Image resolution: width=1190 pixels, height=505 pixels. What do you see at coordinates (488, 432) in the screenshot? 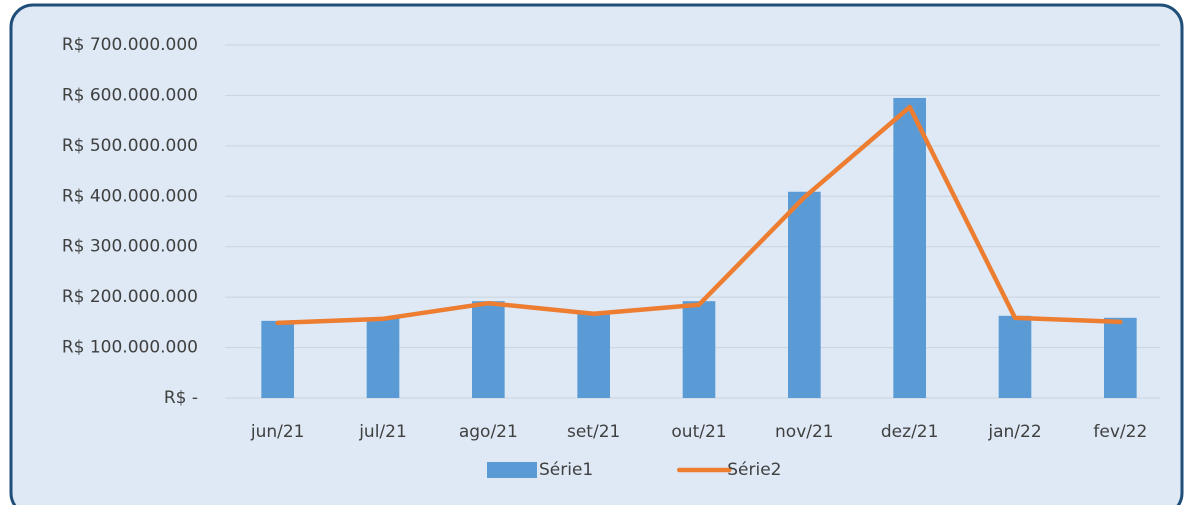
I see `x-tick-label: ago/21` at bounding box center [488, 432].